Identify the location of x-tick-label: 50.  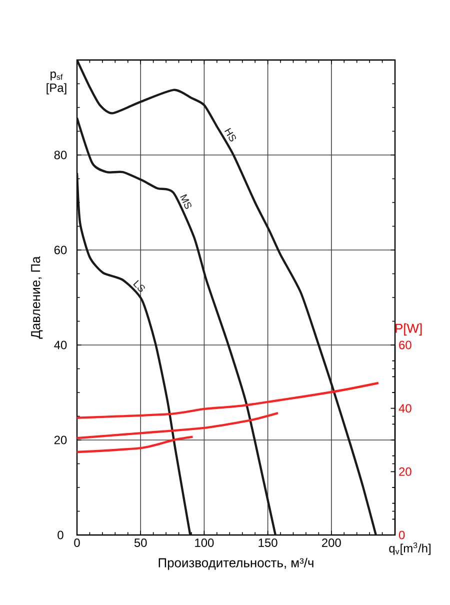
(140, 542).